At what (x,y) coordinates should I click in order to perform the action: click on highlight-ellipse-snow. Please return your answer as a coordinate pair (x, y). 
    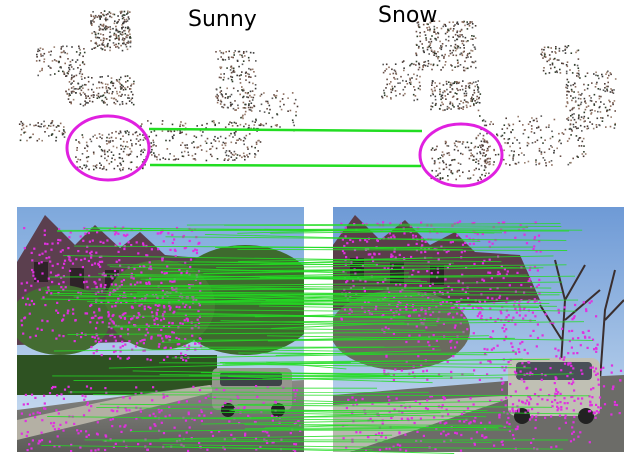
    Looking at the image, I should click on (461, 155).